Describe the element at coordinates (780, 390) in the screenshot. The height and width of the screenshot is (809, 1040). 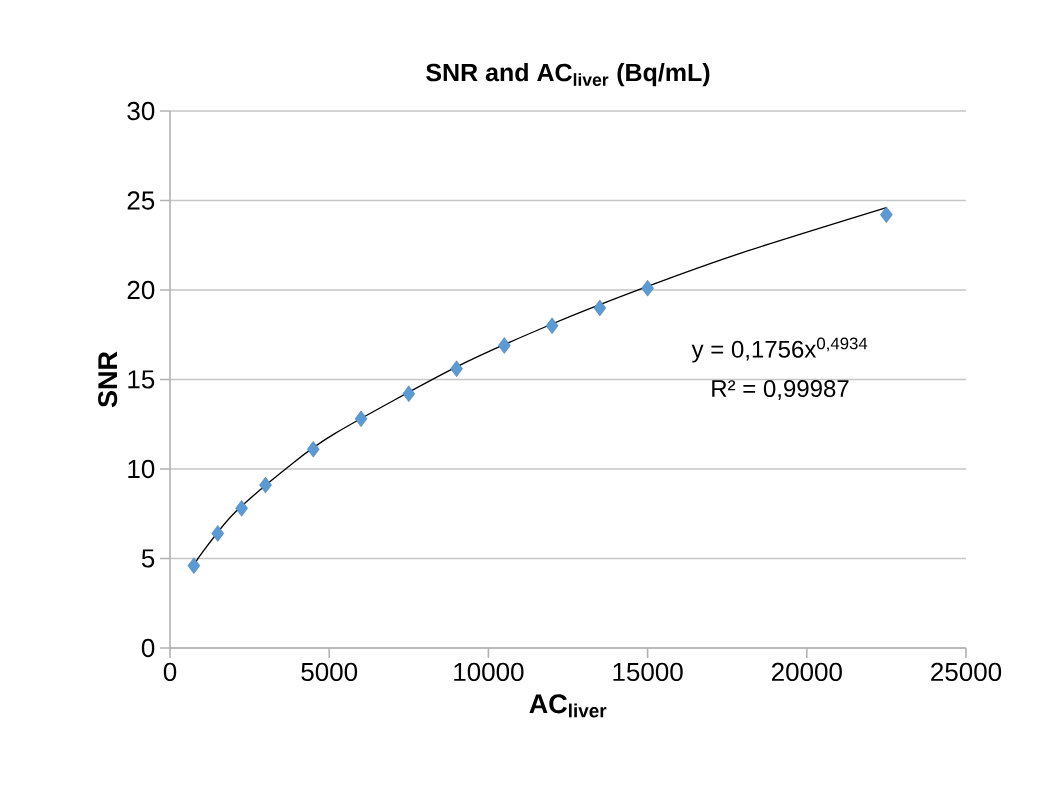
I see `annotation: R² = 0,99987` at that location.